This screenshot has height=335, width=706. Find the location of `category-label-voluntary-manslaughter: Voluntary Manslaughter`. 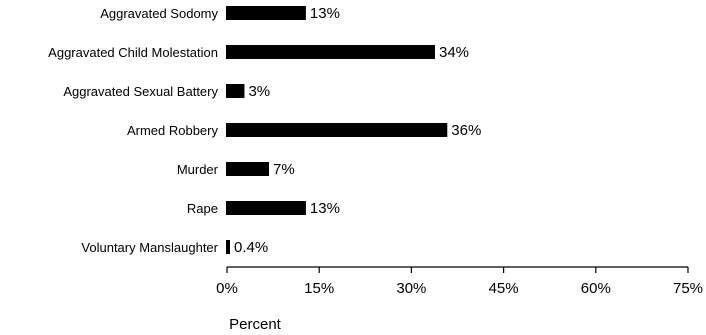

category-label-voluntary-manslaughter: Voluntary Manslaughter is located at coordinates (149, 247).